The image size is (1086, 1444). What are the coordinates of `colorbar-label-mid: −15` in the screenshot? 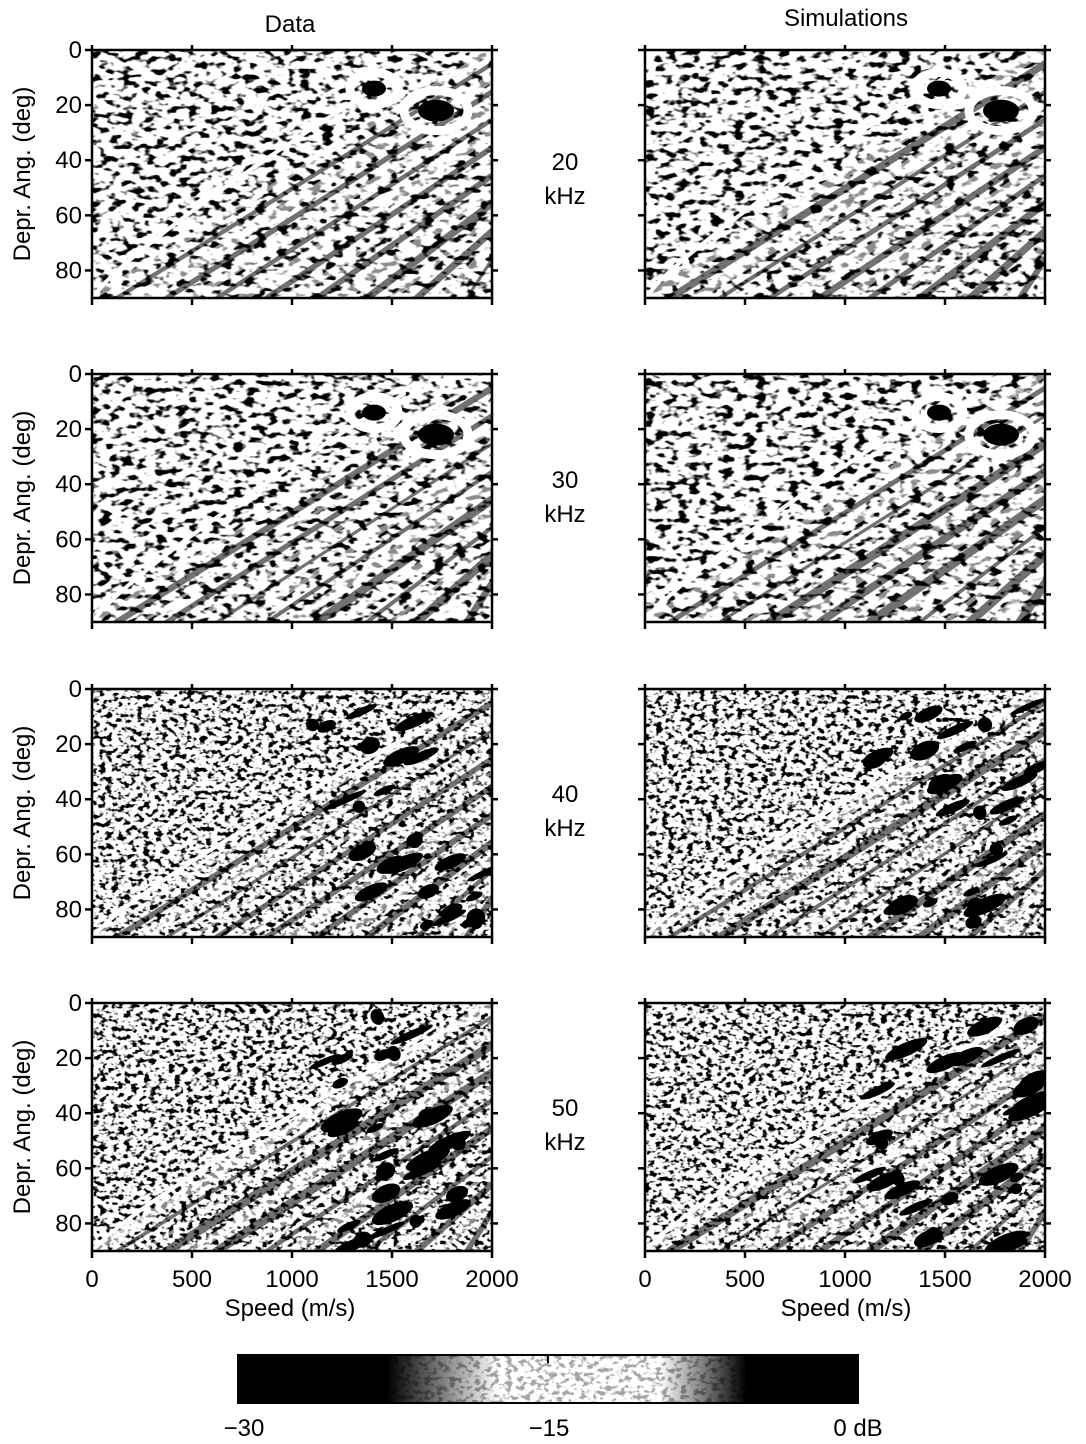 It's located at (549, 1428).